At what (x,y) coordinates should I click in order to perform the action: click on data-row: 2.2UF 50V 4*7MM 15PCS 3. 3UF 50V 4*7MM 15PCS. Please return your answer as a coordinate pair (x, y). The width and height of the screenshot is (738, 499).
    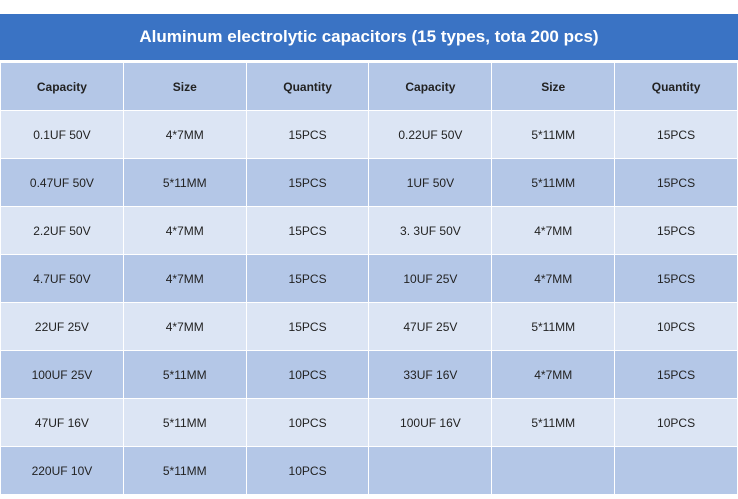
    Looking at the image, I should click on (369, 230).